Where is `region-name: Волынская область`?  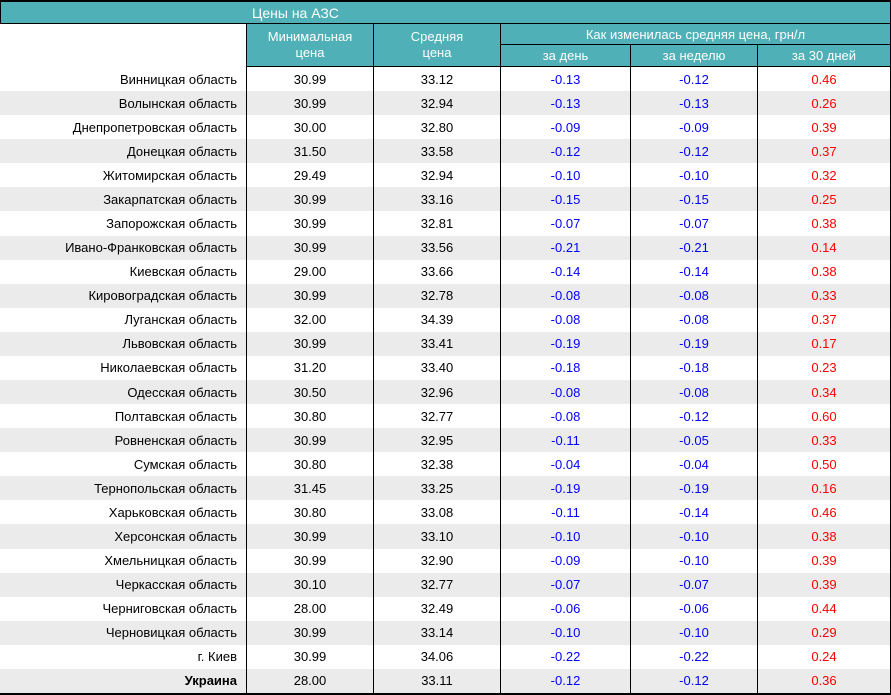
region-name: Волынская область is located at coordinates (177, 103).